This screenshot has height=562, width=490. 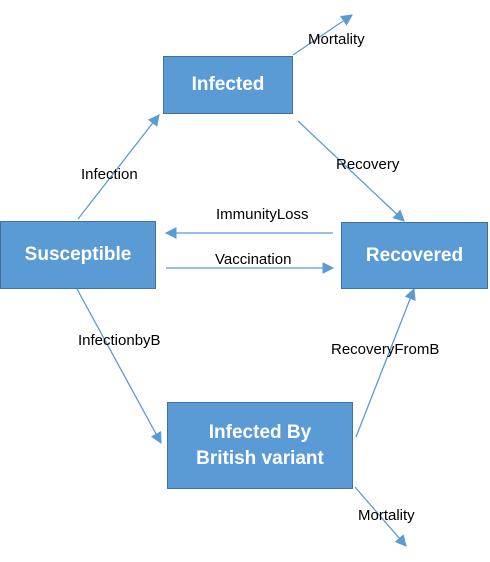 I want to click on label-mortality-top: Mortality, so click(x=336, y=39).